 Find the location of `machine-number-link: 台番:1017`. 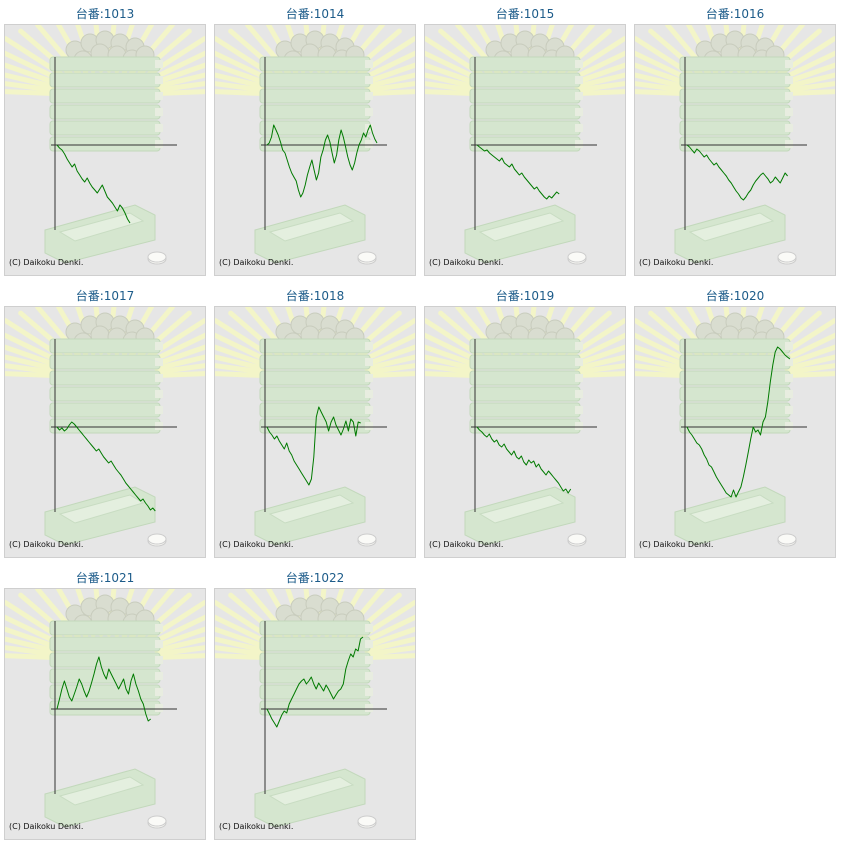

machine-number-link: 台番:1017 is located at coordinates (105, 296).